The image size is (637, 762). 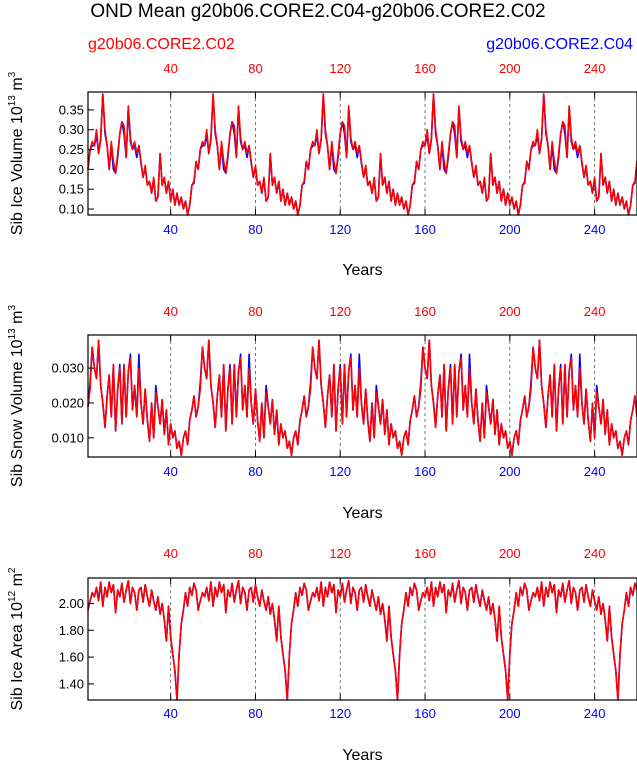 I want to click on y-axis-label: Sib Snow Volume 1013 m3, so click(x=16, y=396).